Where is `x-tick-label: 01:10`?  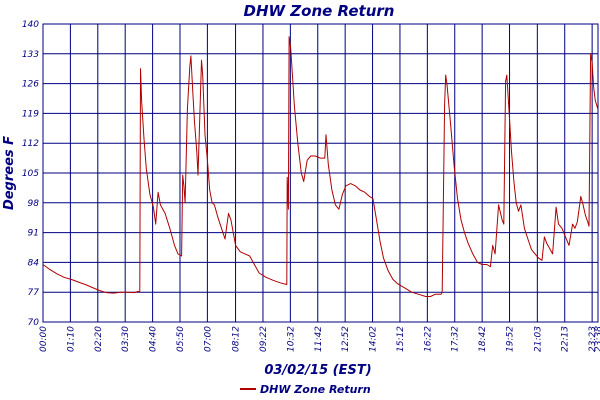
x-tick-label: 01:10 is located at coordinates (71, 339).